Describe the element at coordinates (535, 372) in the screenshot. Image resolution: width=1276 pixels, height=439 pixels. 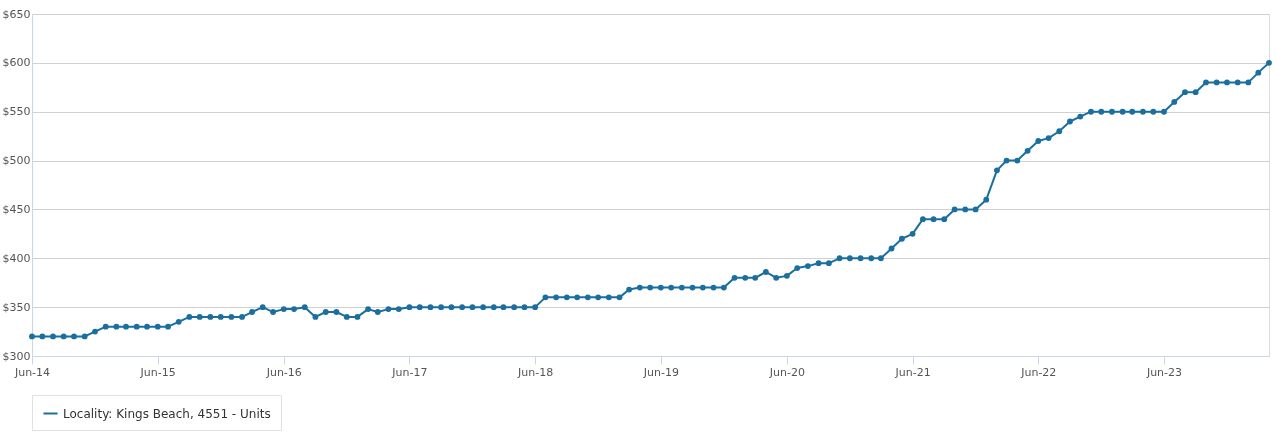
I see `x-tick-label: Jun-18` at that location.